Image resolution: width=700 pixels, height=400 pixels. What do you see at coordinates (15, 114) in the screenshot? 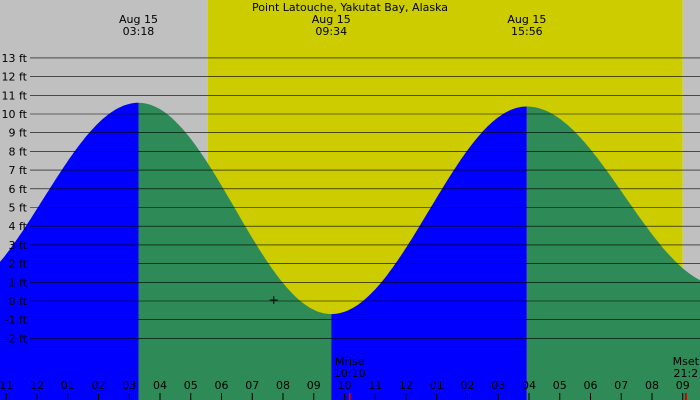
I see `y-tick-label: 10 ft` at bounding box center [15, 114].